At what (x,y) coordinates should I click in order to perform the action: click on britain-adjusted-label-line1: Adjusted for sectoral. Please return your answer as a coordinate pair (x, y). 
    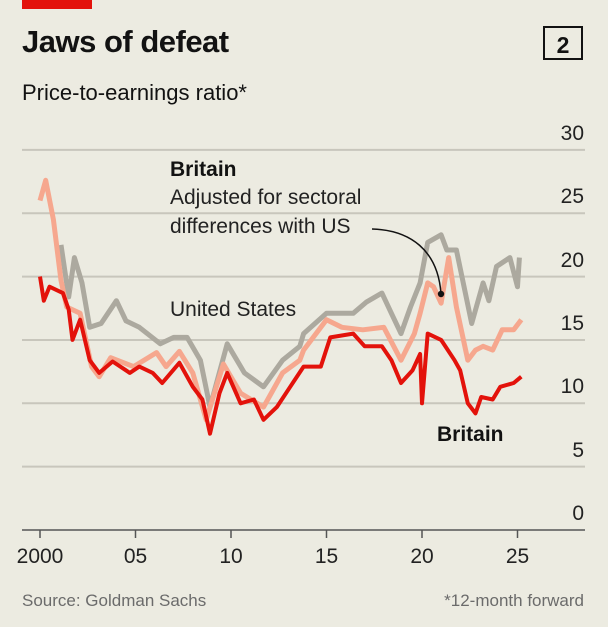
    Looking at the image, I should click on (268, 198).